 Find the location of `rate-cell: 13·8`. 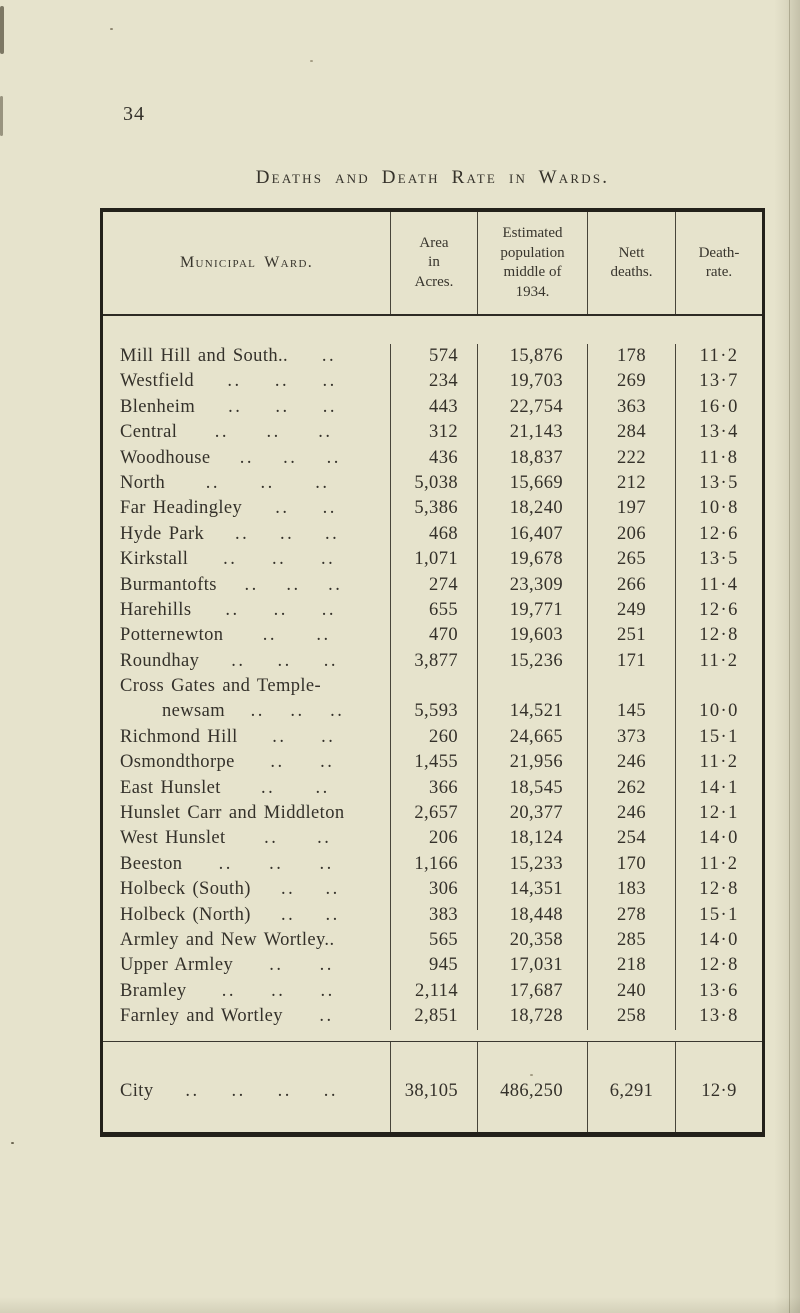

rate-cell: 13·8 is located at coordinates (718, 1017).